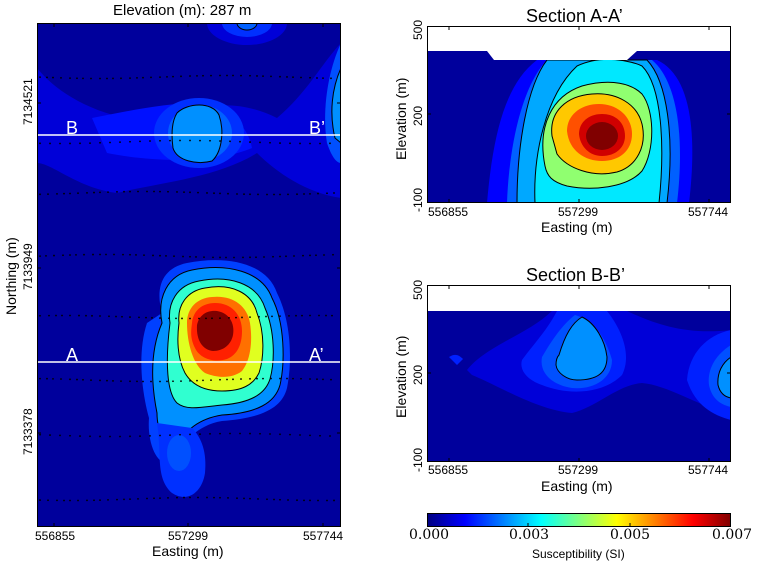 The width and height of the screenshot is (762, 568). What do you see at coordinates (401, 376) in the screenshot?
I see `section-b-ylabel: Elevation (m)` at bounding box center [401, 376].